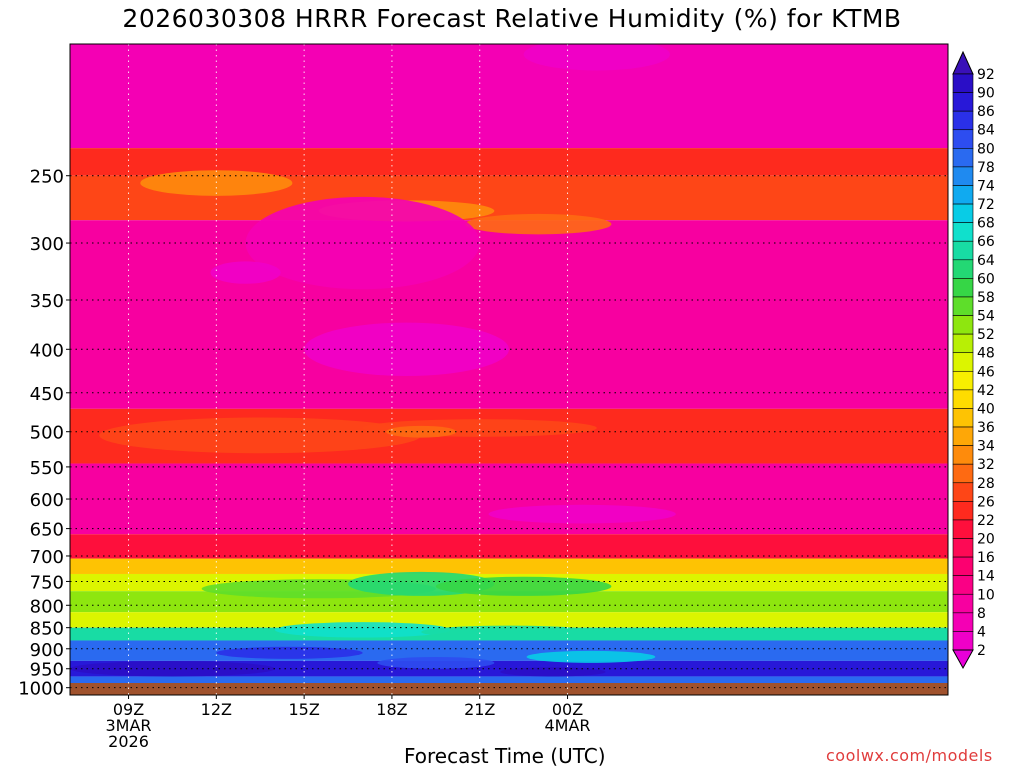  Describe the element at coordinates (47, 177) in the screenshot. I see `y-tick-label-250: 250` at that location.